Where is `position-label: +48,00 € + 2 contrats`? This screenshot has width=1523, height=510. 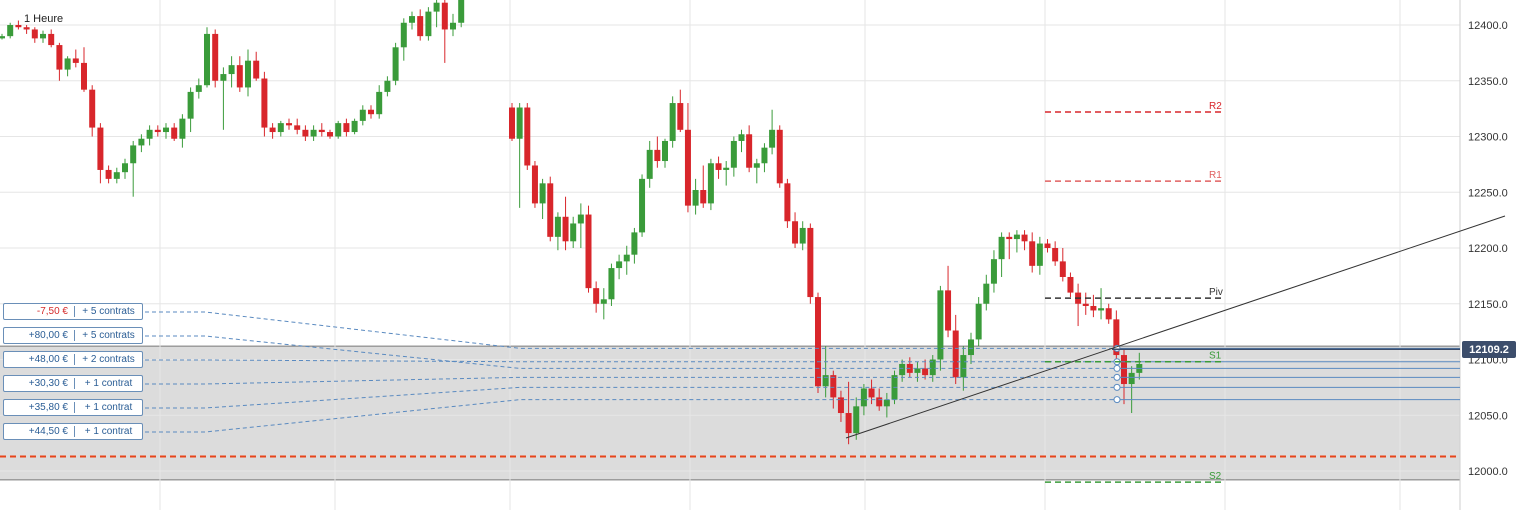
position-label: +48,00 € + 2 contrats is located at coordinates (73, 359).